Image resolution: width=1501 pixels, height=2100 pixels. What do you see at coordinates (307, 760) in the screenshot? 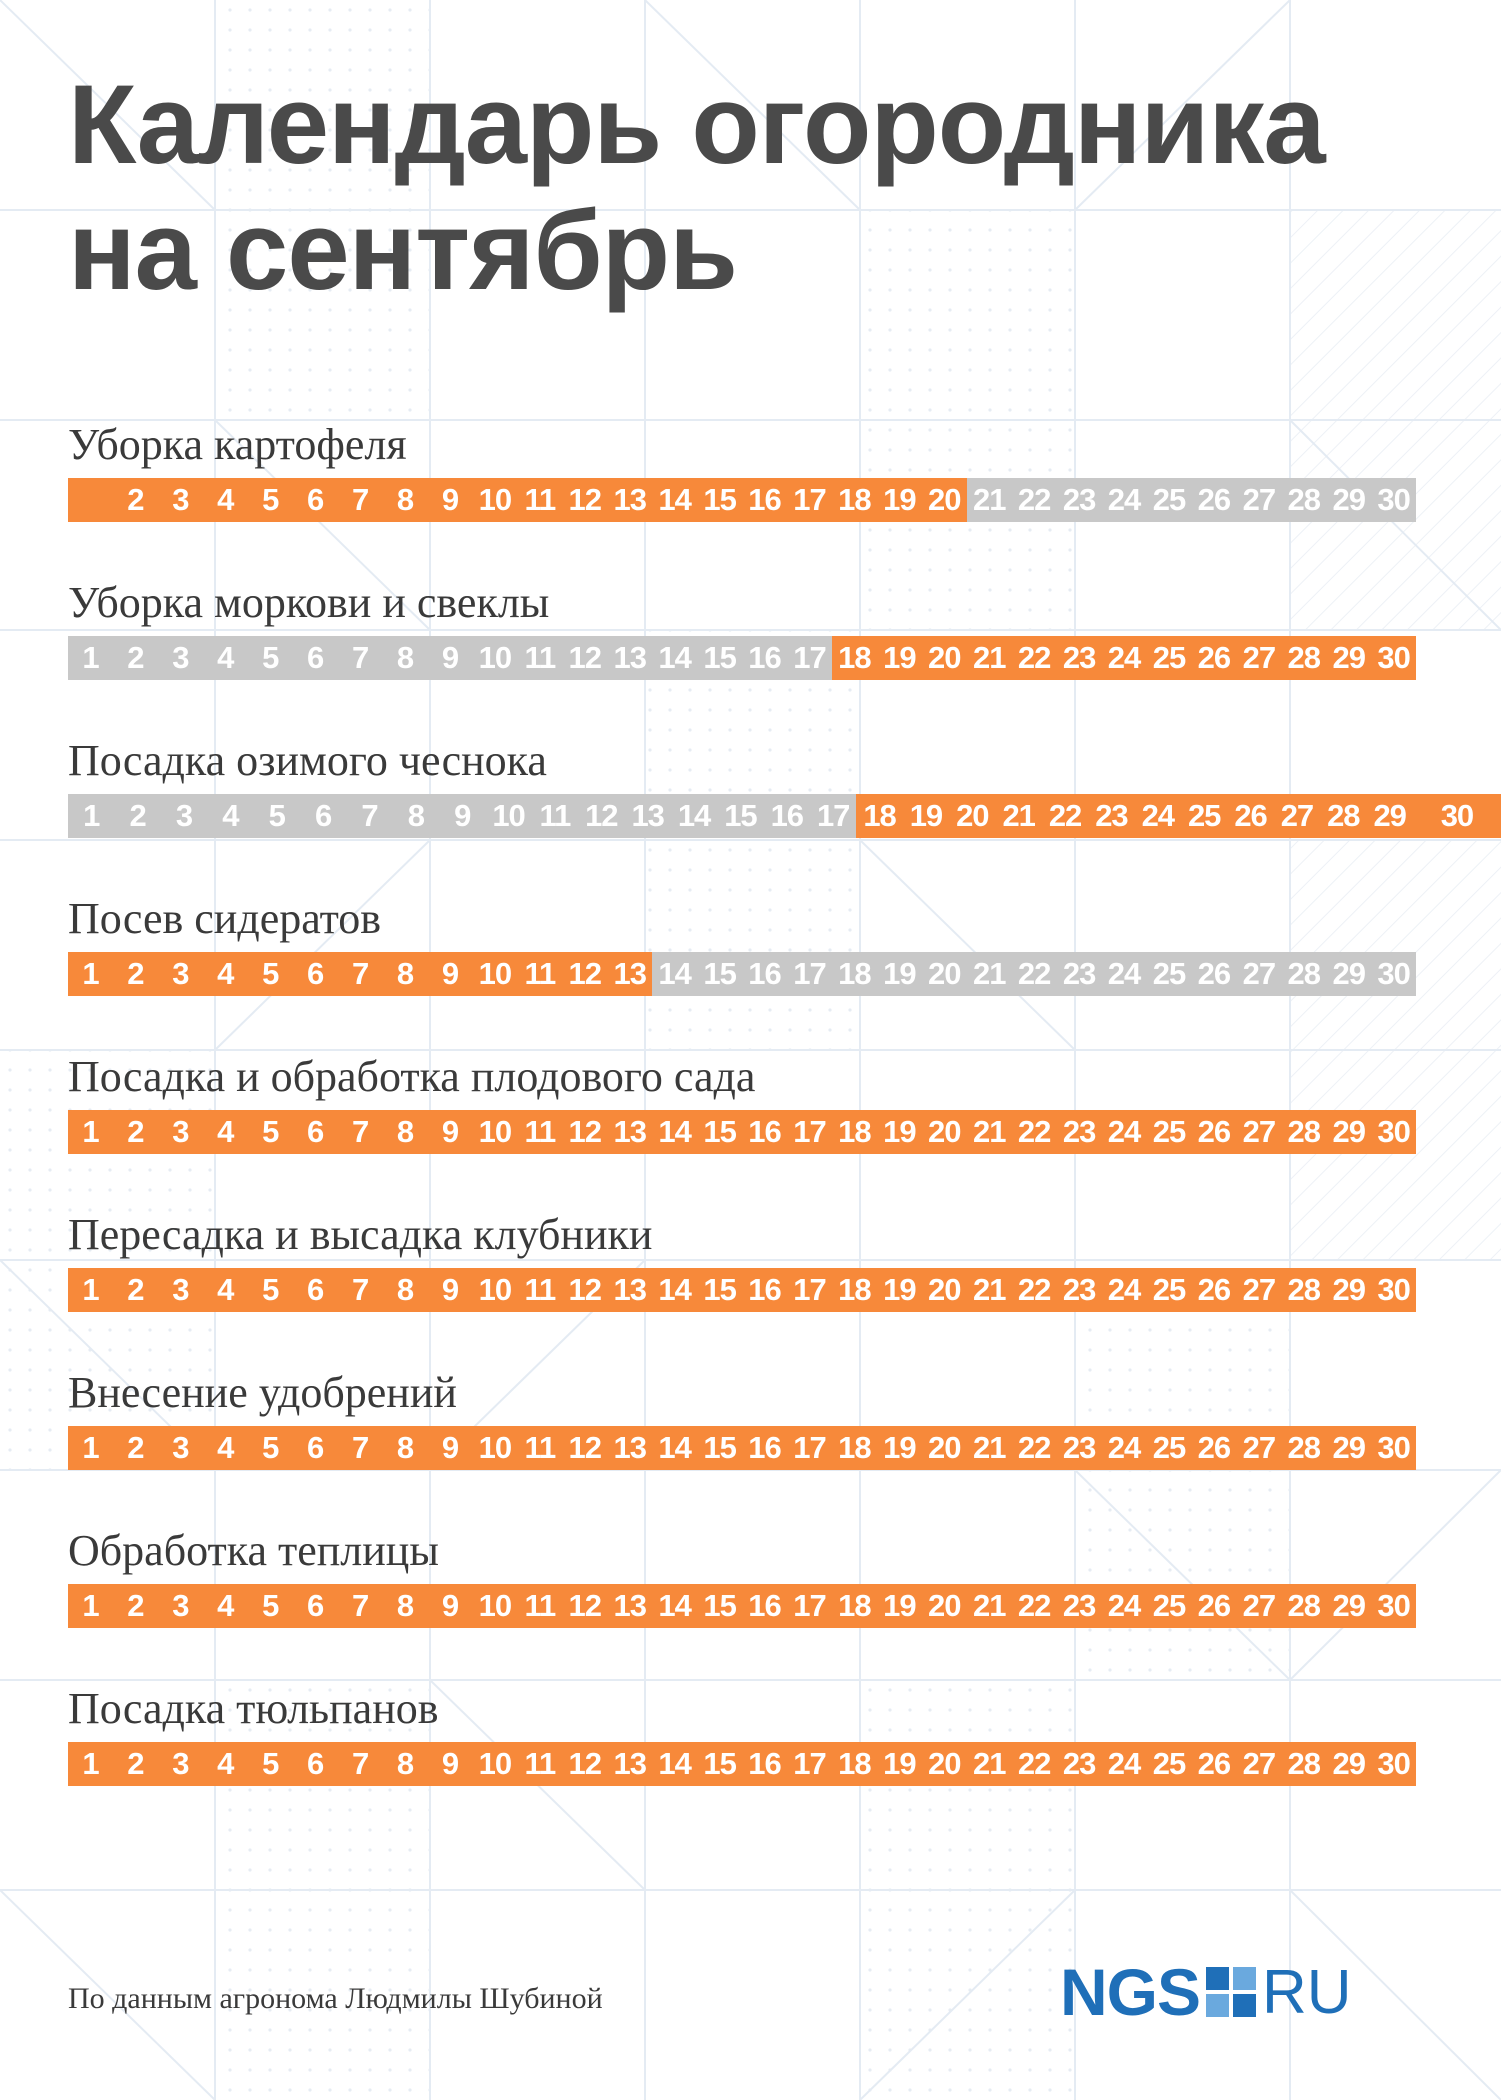
I see `row-label: Посадка озимого чеснока` at bounding box center [307, 760].